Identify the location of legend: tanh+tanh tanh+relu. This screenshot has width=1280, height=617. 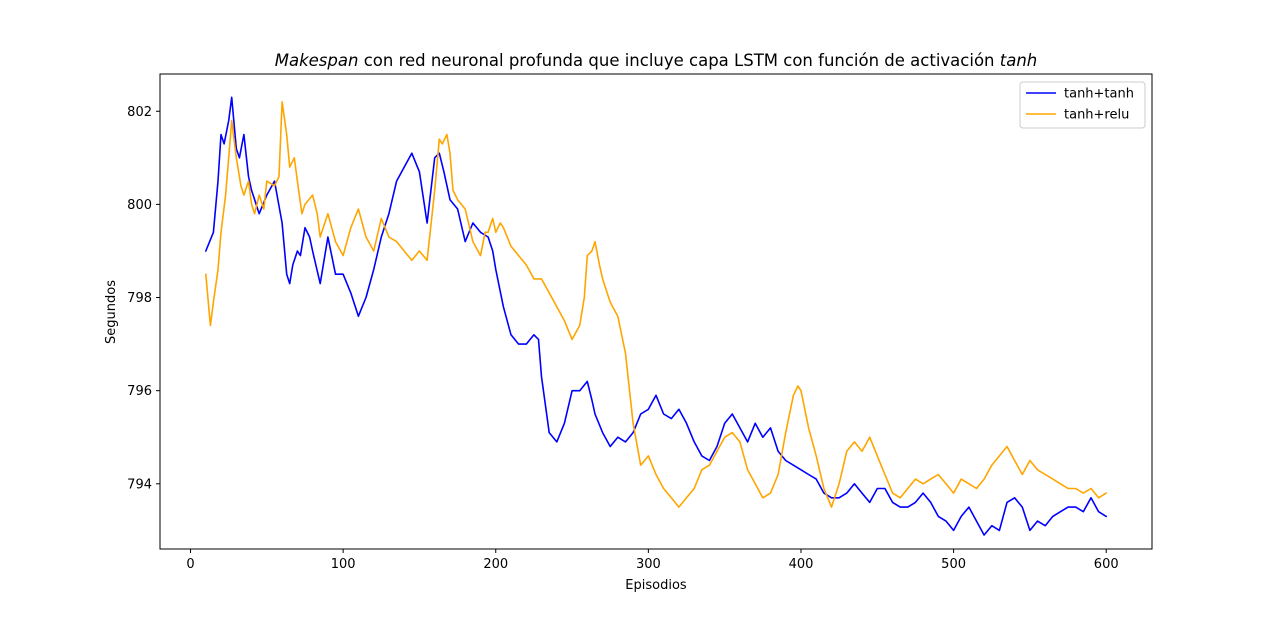
(1082, 105).